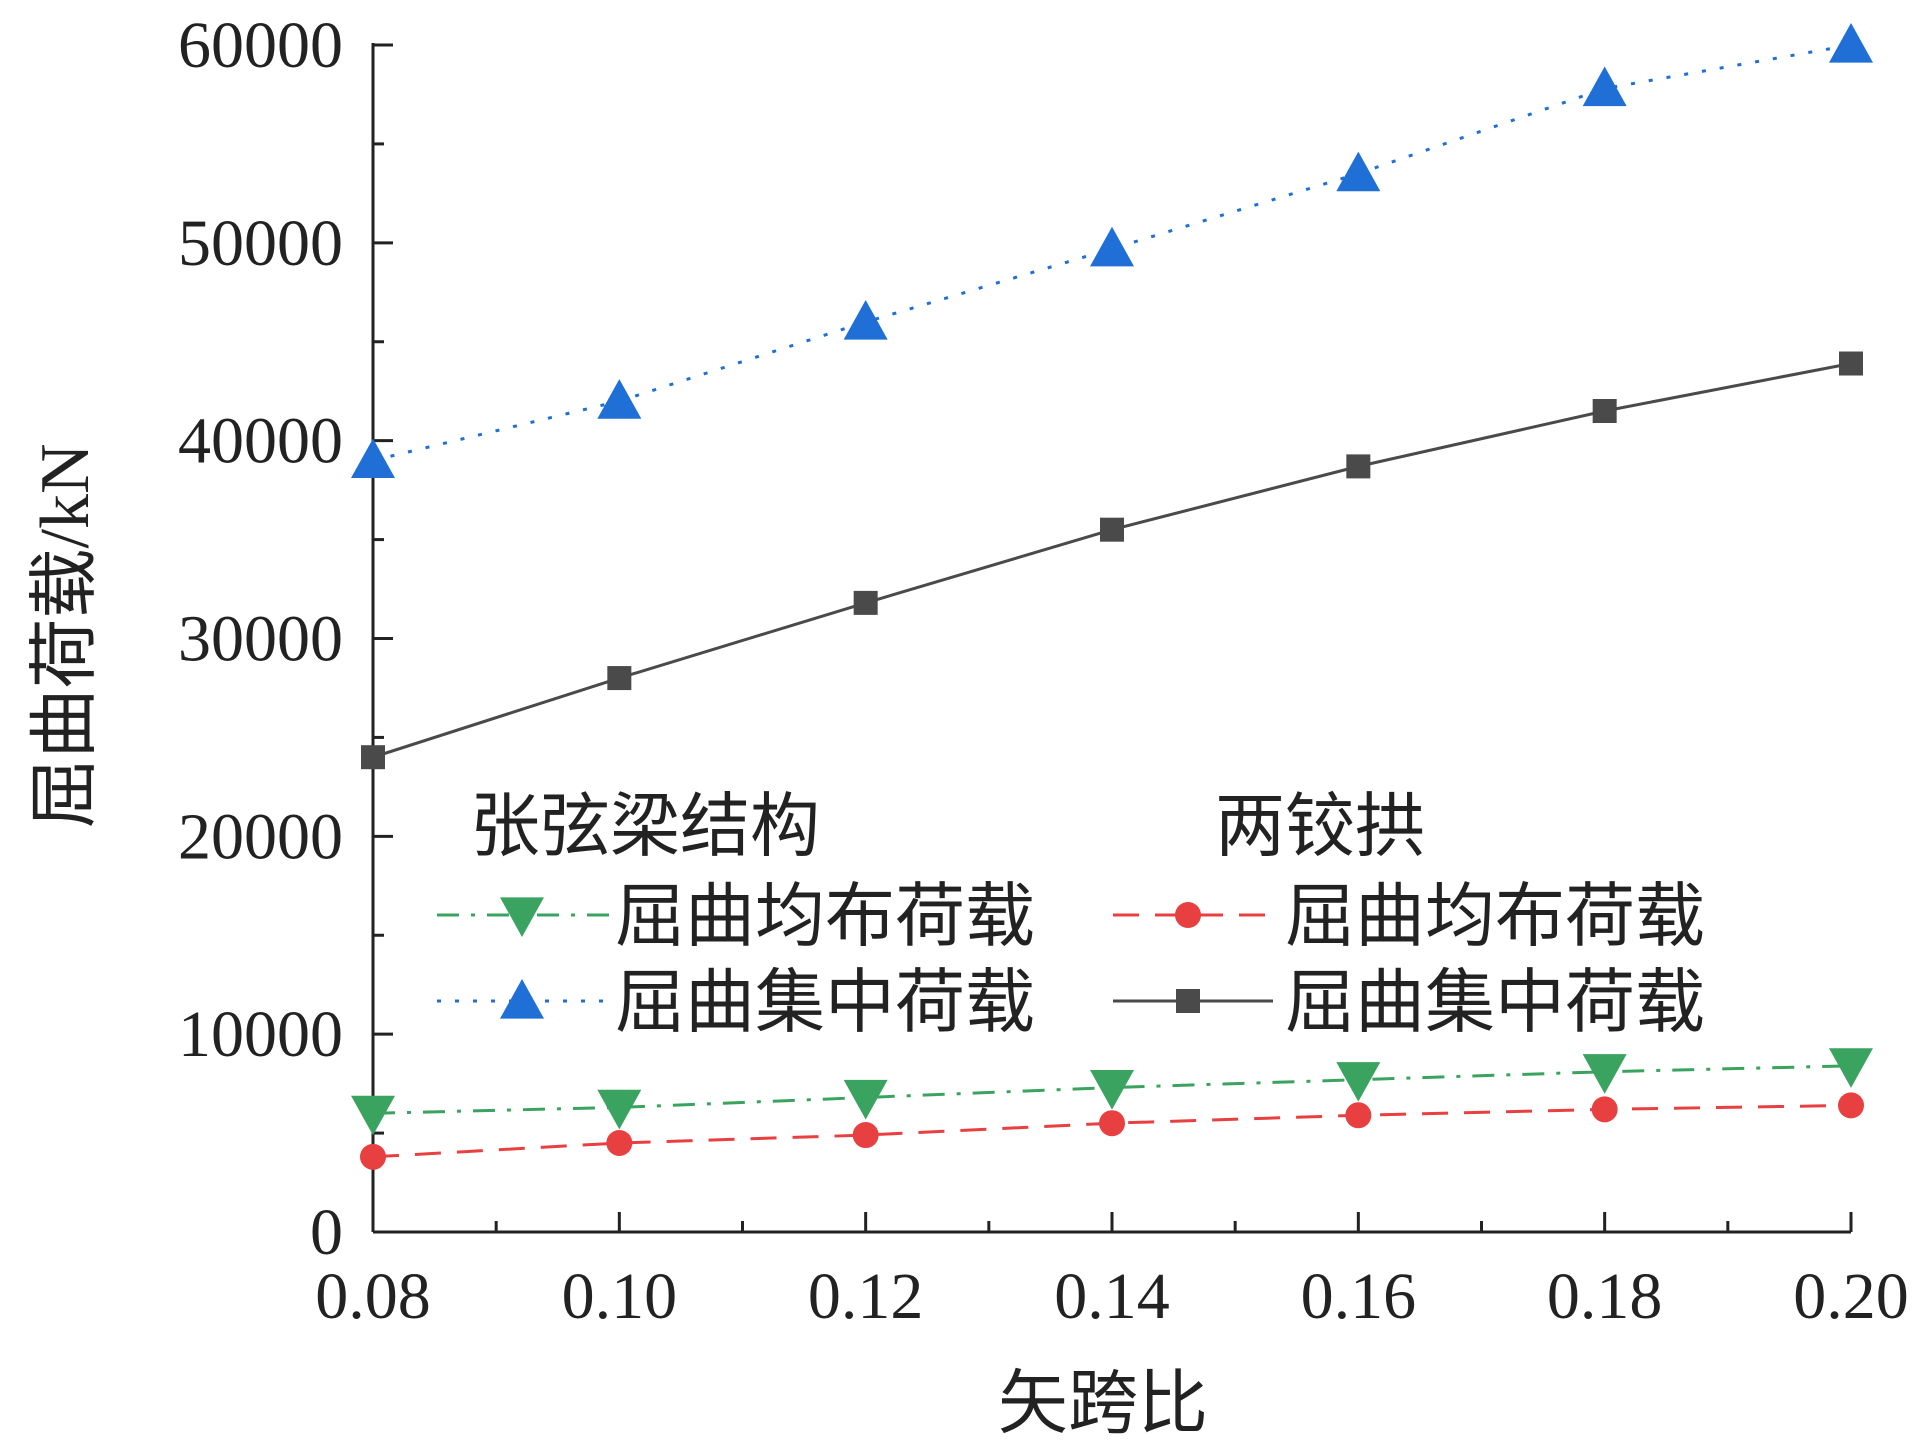 The width and height of the screenshot is (1932, 1446). I want to click on legend-group-title: 两铰拱, so click(1320, 827).